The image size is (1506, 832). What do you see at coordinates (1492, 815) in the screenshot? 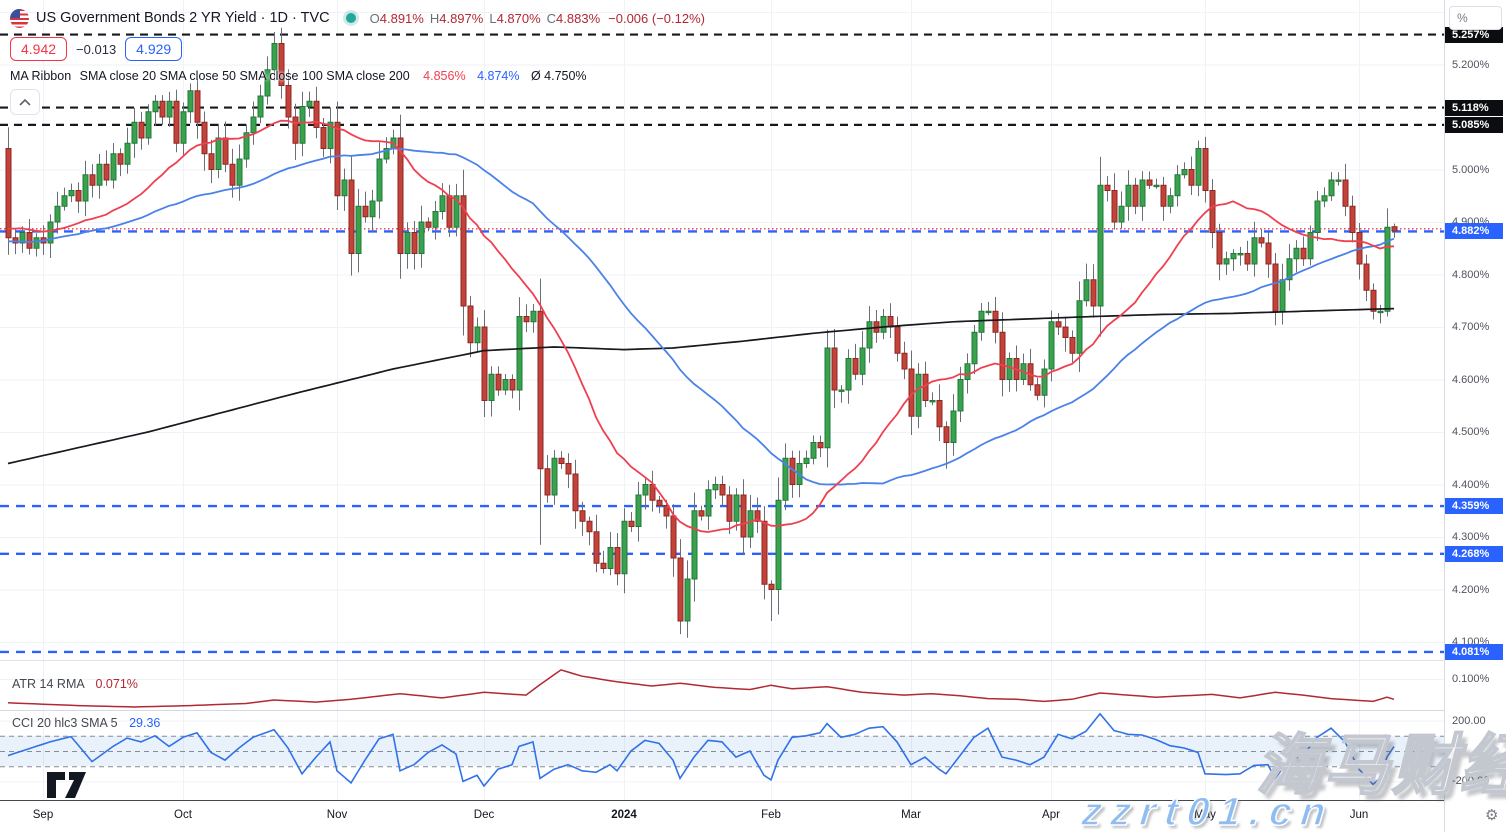
I see `axis-settings-gear-icon: ⚙` at bounding box center [1492, 815].